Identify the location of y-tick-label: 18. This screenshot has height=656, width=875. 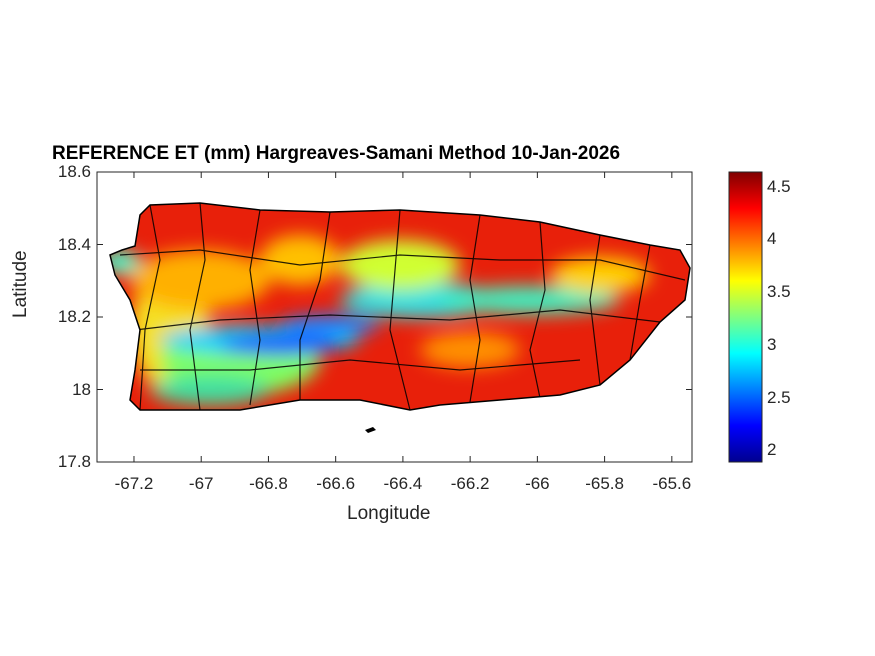
(81, 389).